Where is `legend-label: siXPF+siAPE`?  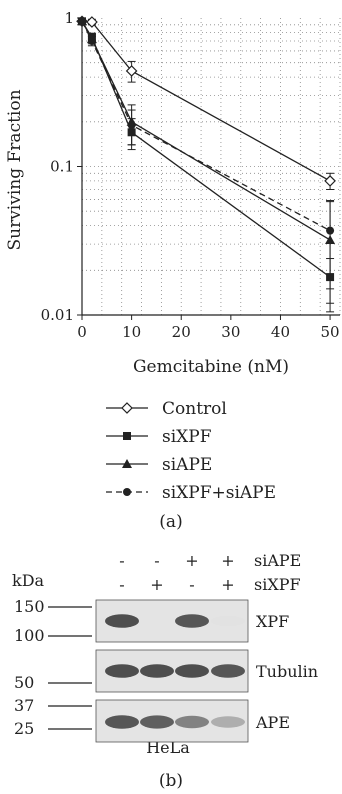 legend-label: siXPF+siAPE is located at coordinates (219, 493).